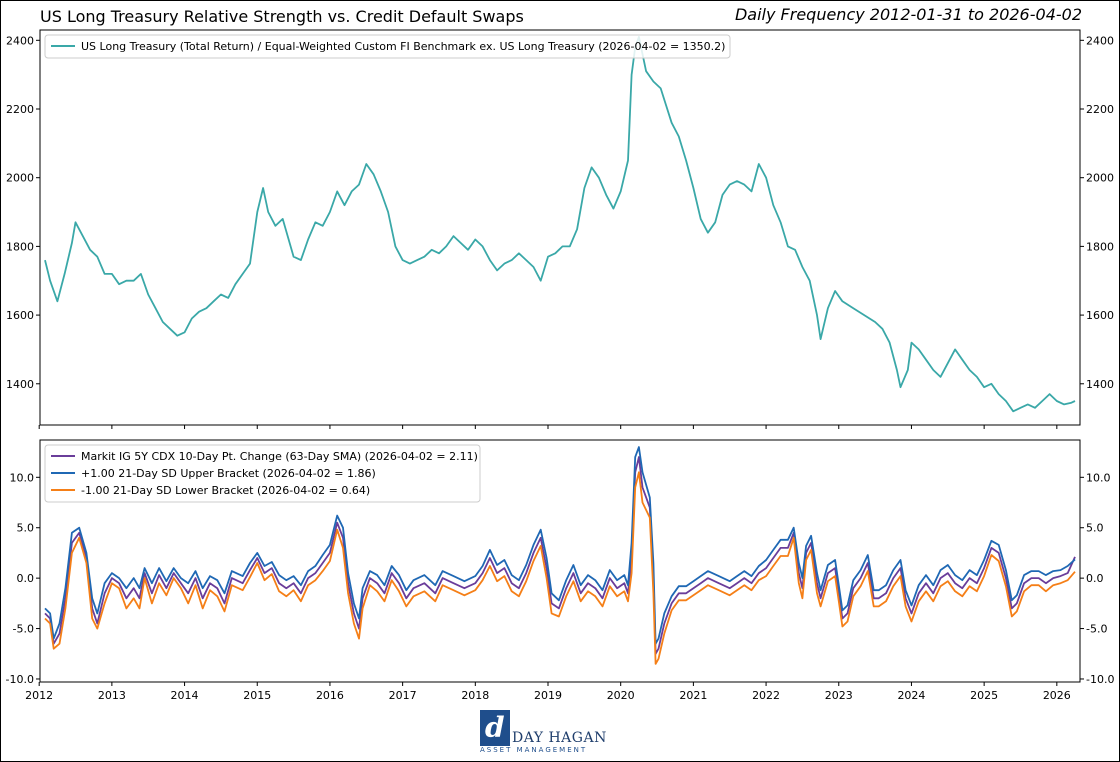  What do you see at coordinates (911, 695) in the screenshot?
I see `x-tick-label: 2024` at bounding box center [911, 695].